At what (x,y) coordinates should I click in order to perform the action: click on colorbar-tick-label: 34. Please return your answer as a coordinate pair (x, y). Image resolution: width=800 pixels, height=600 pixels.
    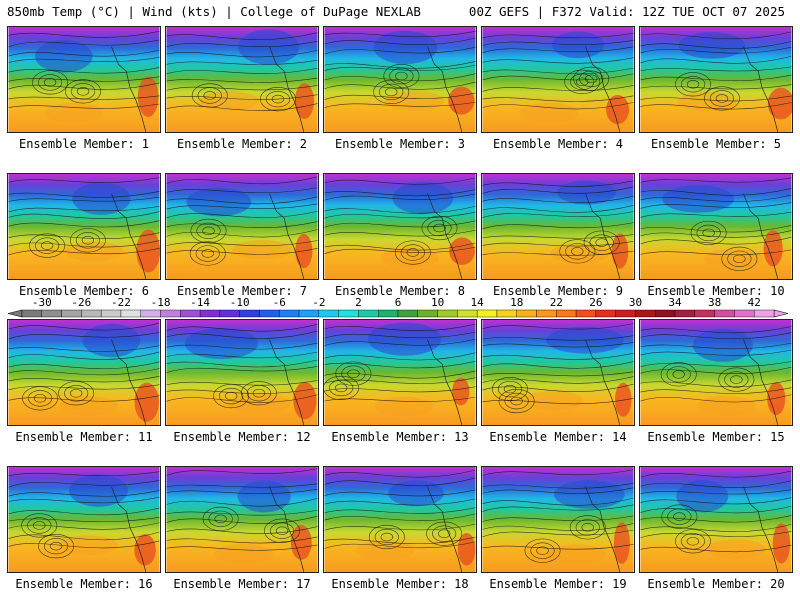
    Looking at the image, I should click on (675, 302).